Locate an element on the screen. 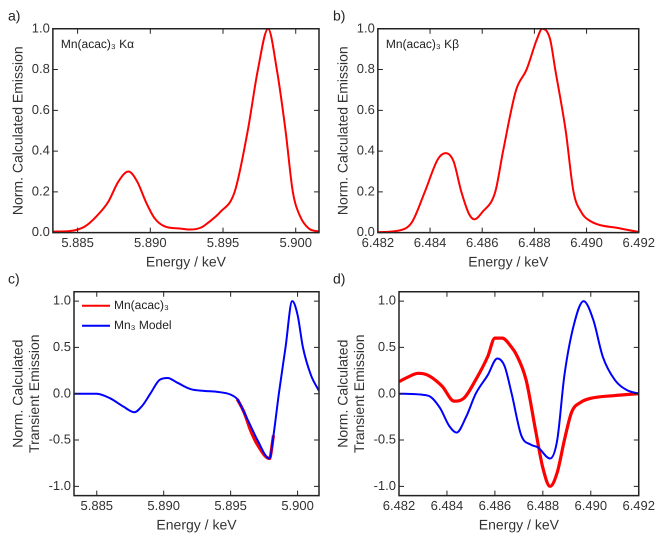 This screenshot has width=666, height=543. annotation: Mn(acac)₃ Kβ is located at coordinates (423, 44).